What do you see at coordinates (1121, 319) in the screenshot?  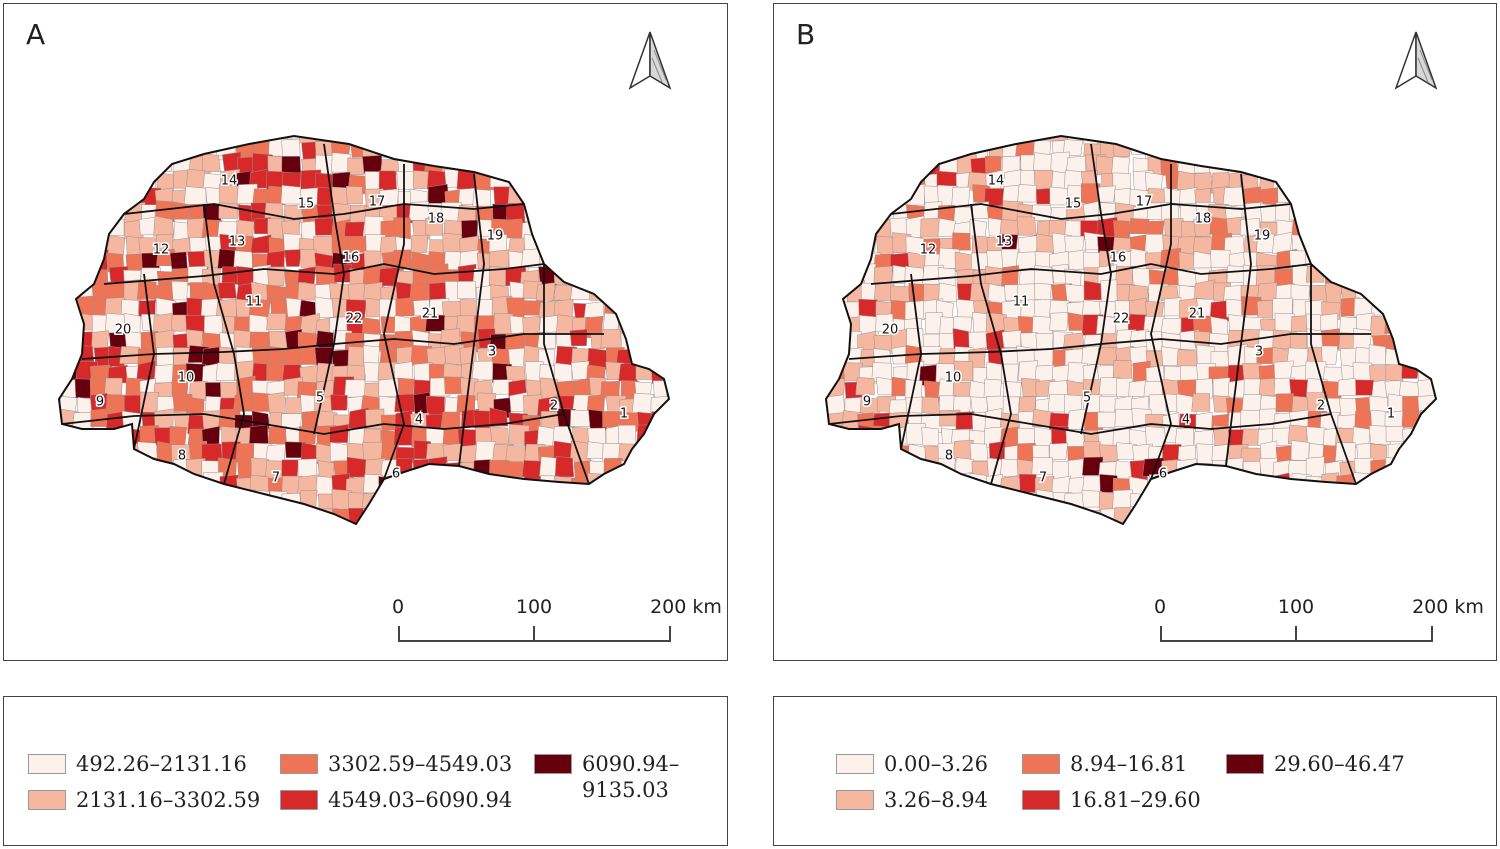 I see `region-label: 22` at bounding box center [1121, 319].